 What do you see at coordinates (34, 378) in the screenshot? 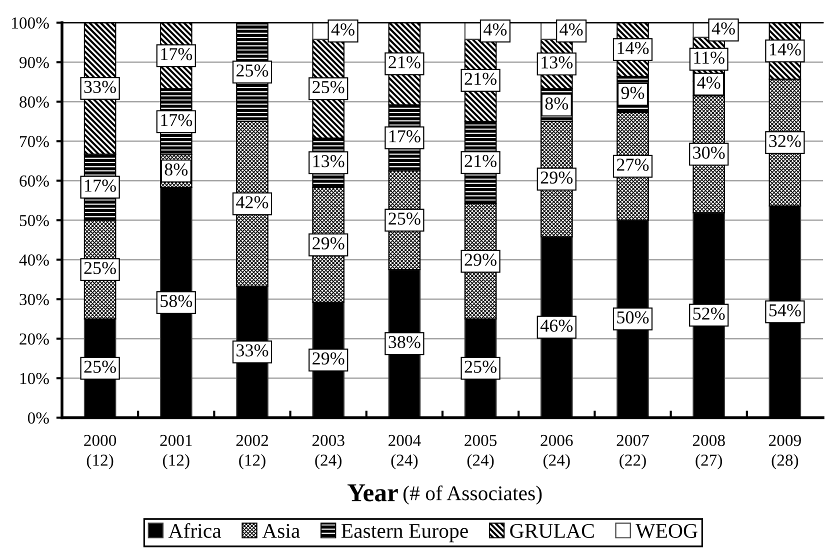
I see `y-tick-label: 10%` at bounding box center [34, 378].